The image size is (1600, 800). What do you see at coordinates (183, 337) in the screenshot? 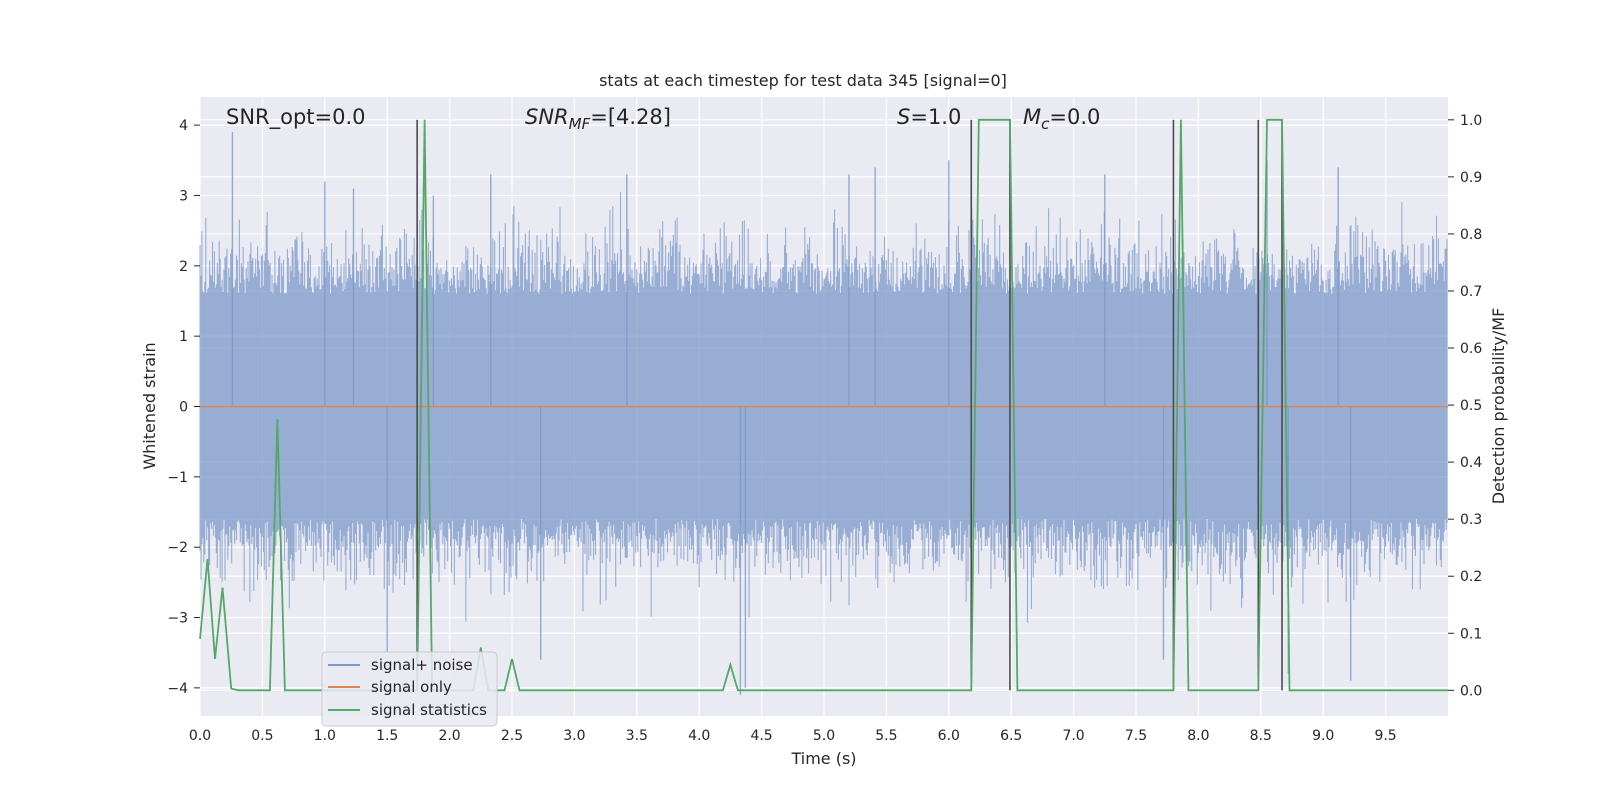
I see `y-left-tick-label: 1` at bounding box center [183, 337].